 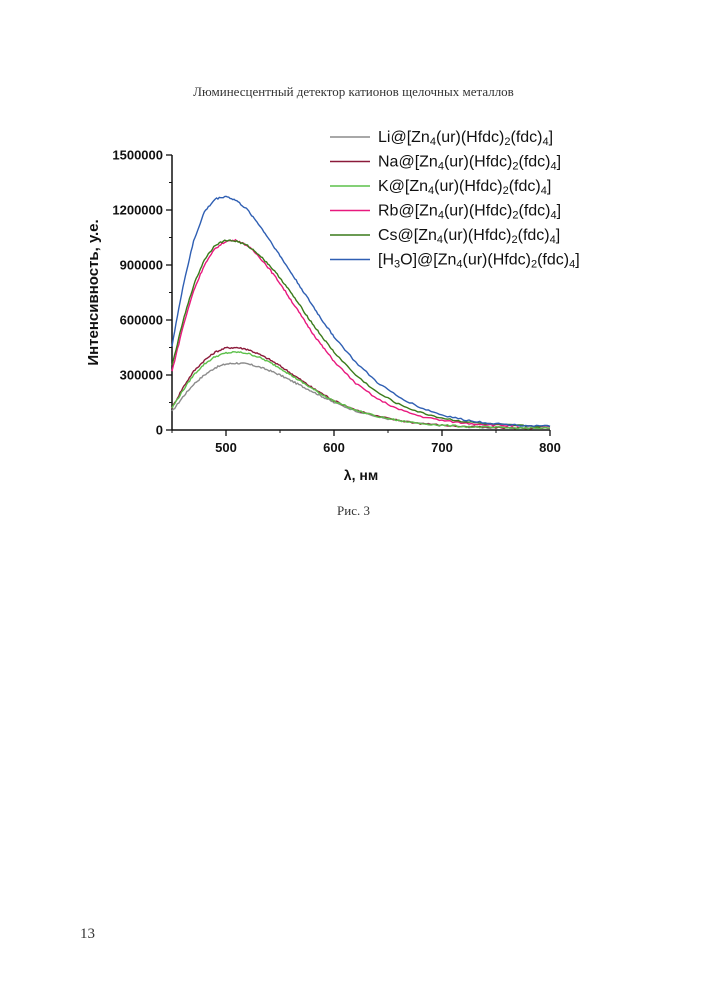 I want to click on x-axis-label: λ, нм, so click(x=361, y=475).